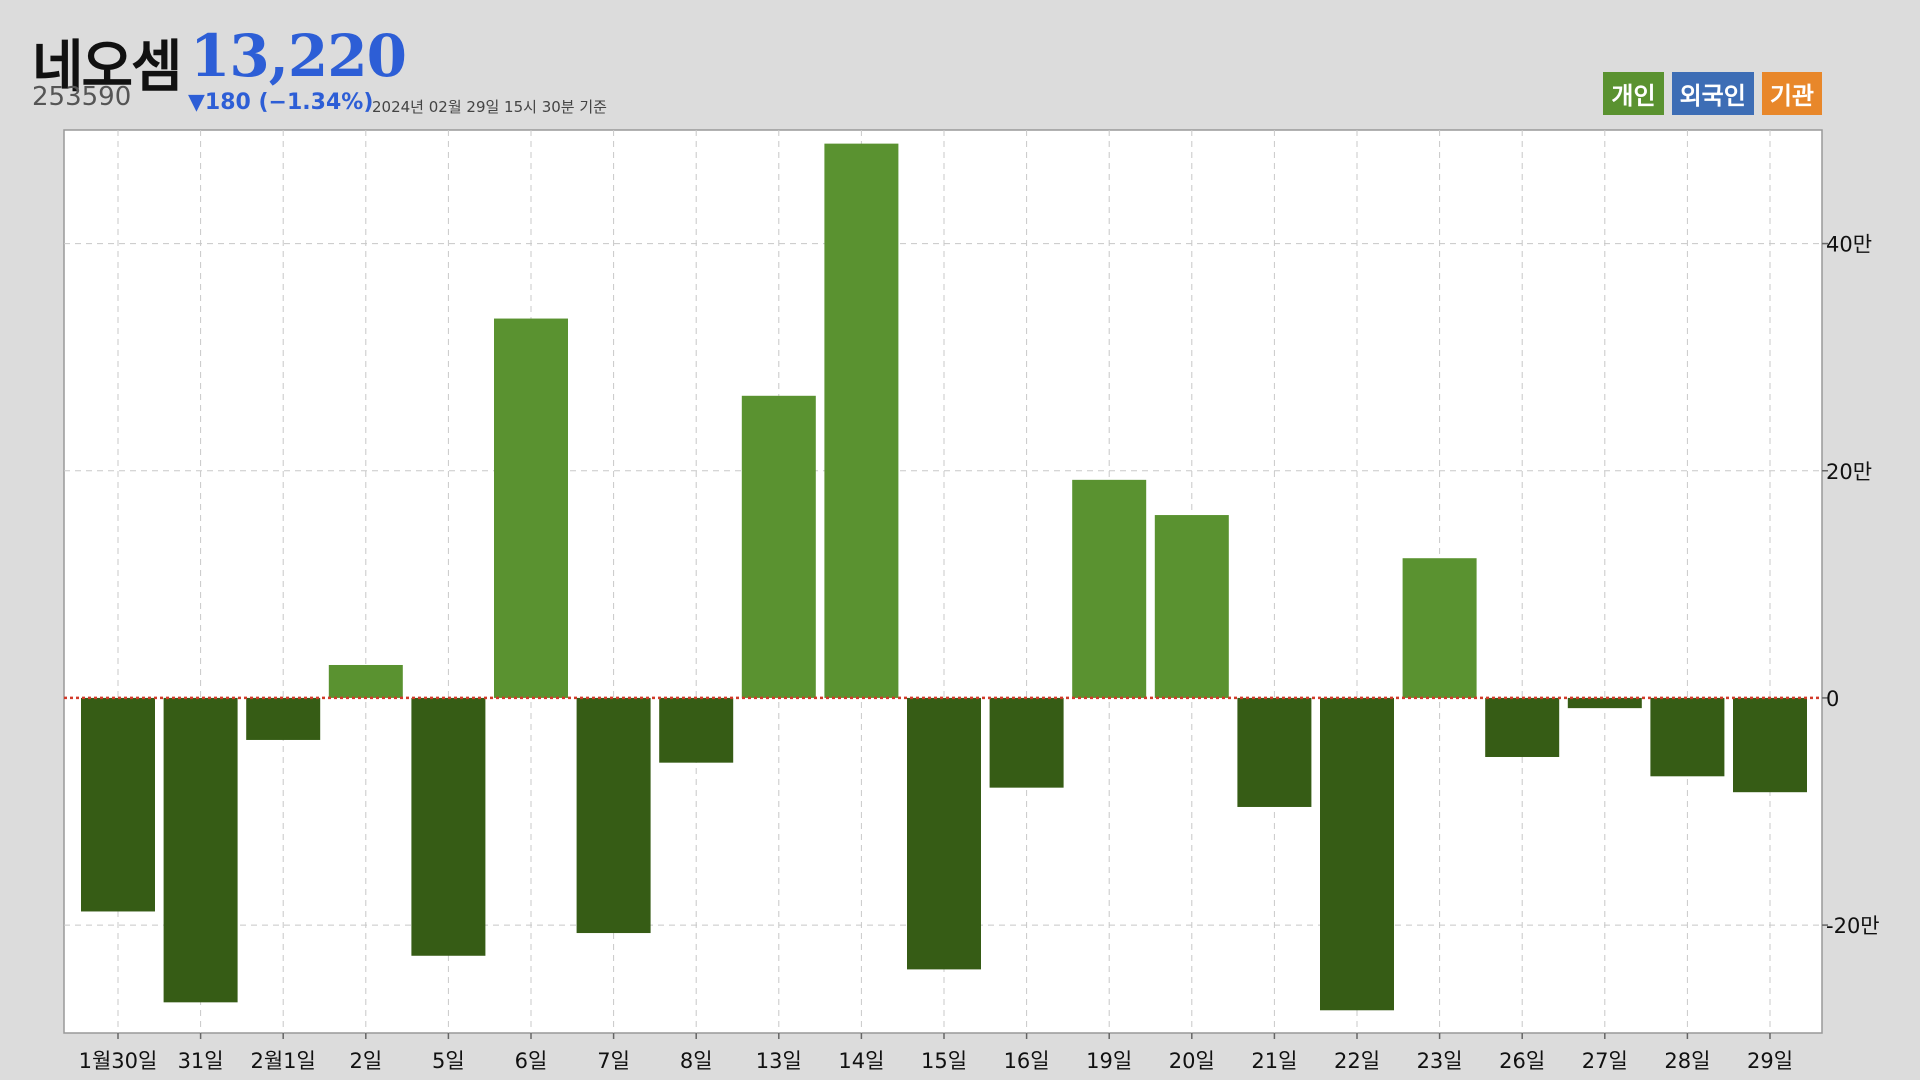  Describe the element at coordinates (1440, 1061) in the screenshot. I see `x-tick-label: 23일` at that location.